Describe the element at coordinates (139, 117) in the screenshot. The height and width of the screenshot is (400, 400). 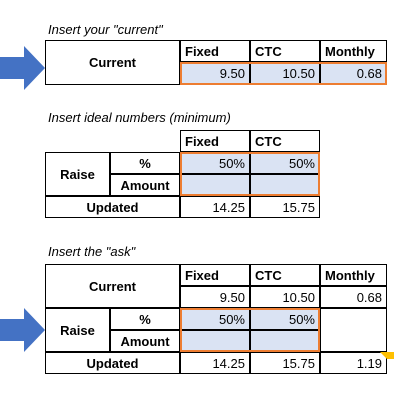
I see `caption: Insert ideal numbers (minimum)` at that location.